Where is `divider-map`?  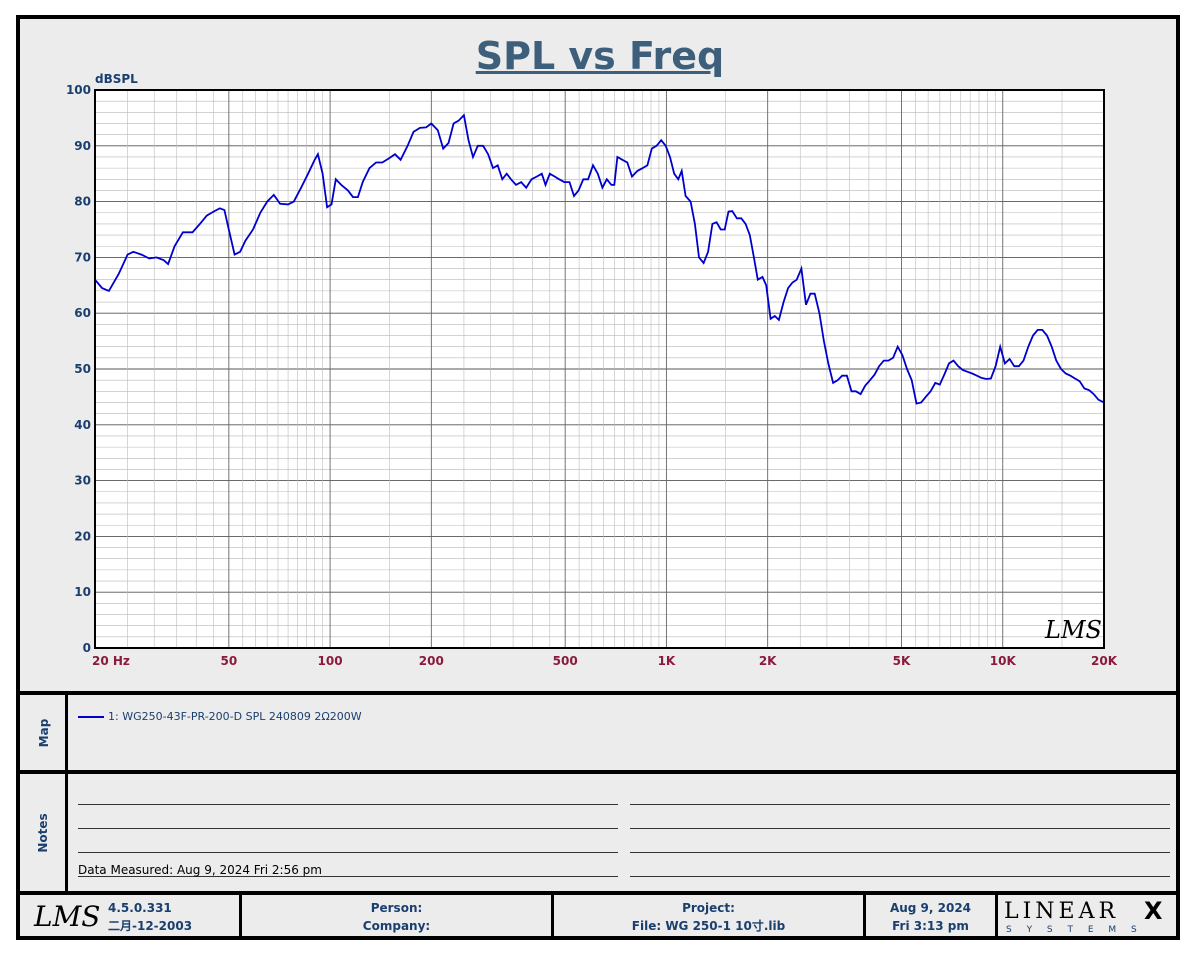 divider-map is located at coordinates (598, 693).